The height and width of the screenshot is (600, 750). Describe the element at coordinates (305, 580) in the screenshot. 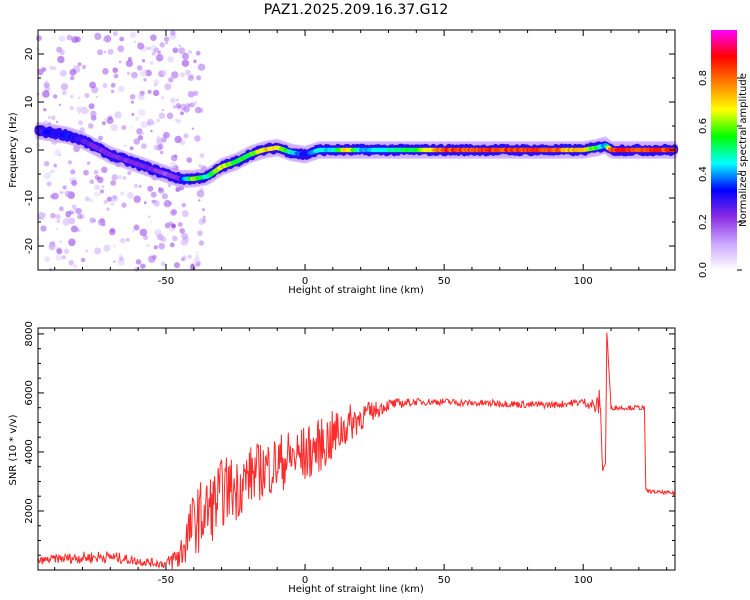

I see `snr-x-tick-label: 0` at that location.